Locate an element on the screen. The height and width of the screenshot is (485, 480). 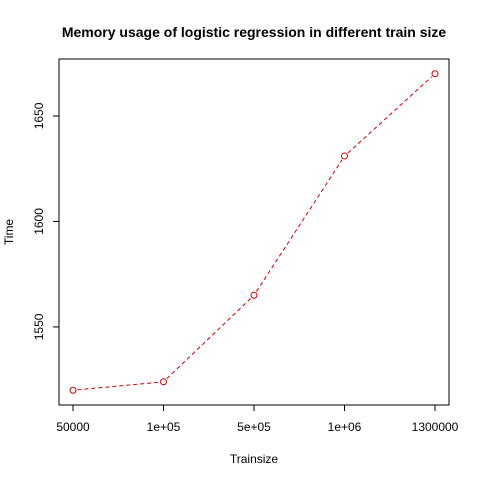
y-tick-label: 1600 is located at coordinates (39, 221).